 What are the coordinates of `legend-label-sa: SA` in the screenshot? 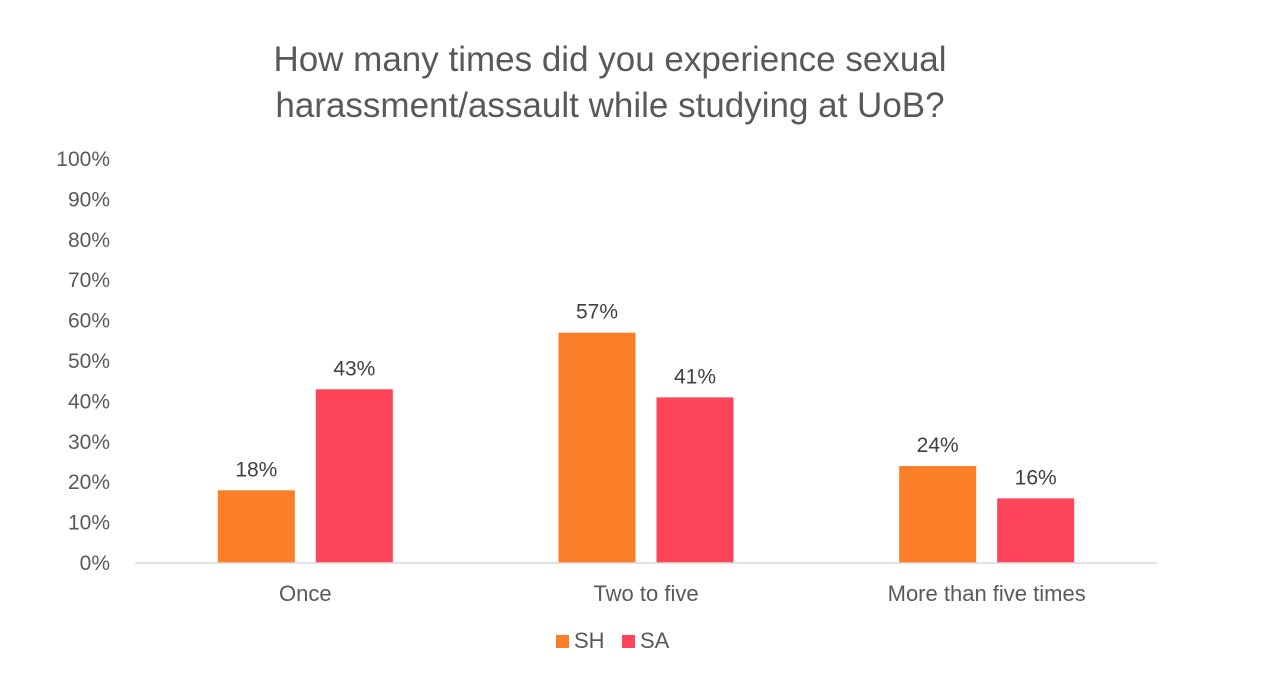 It's located at (655, 640).